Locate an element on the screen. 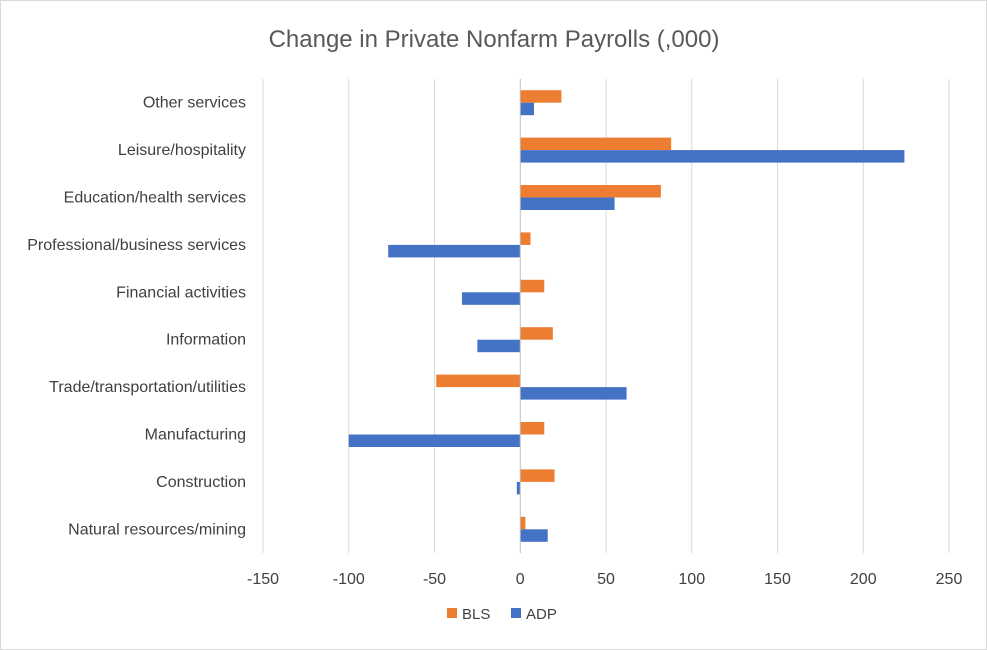 Image resolution: width=987 pixels, height=650 pixels. x-tick-label: 0 is located at coordinates (520, 579).